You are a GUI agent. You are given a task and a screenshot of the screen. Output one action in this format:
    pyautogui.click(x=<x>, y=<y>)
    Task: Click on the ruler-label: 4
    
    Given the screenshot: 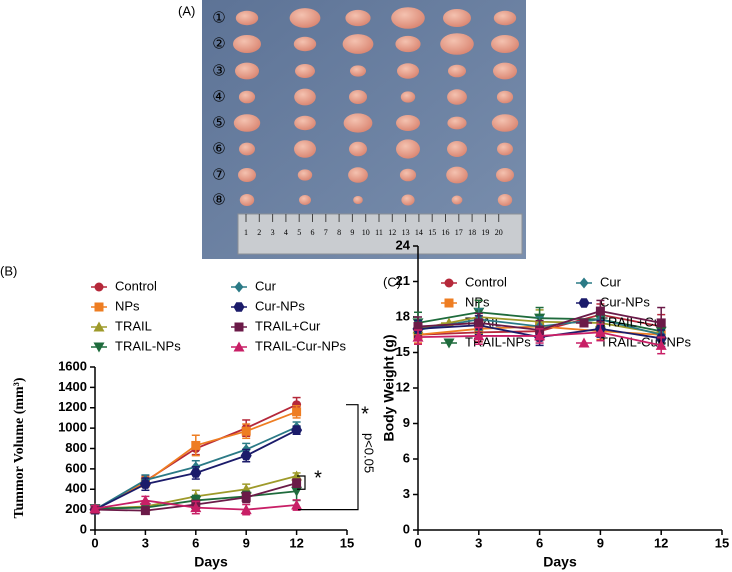 What is the action you would take?
    pyautogui.click(x=286, y=232)
    